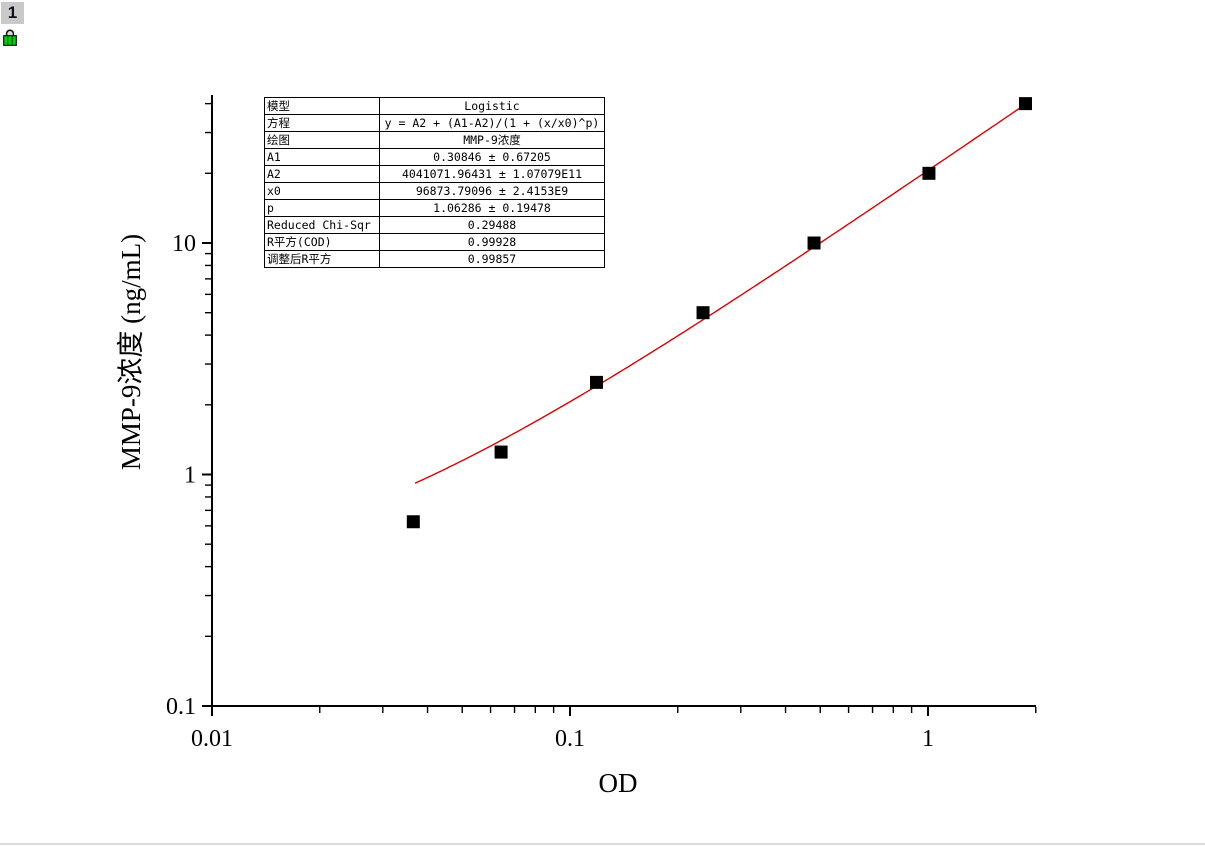 Image resolution: width=1205 pixels, height=847 pixels. I want to click on fit-table-row: R平方(COD) 0.99928, so click(434, 242).